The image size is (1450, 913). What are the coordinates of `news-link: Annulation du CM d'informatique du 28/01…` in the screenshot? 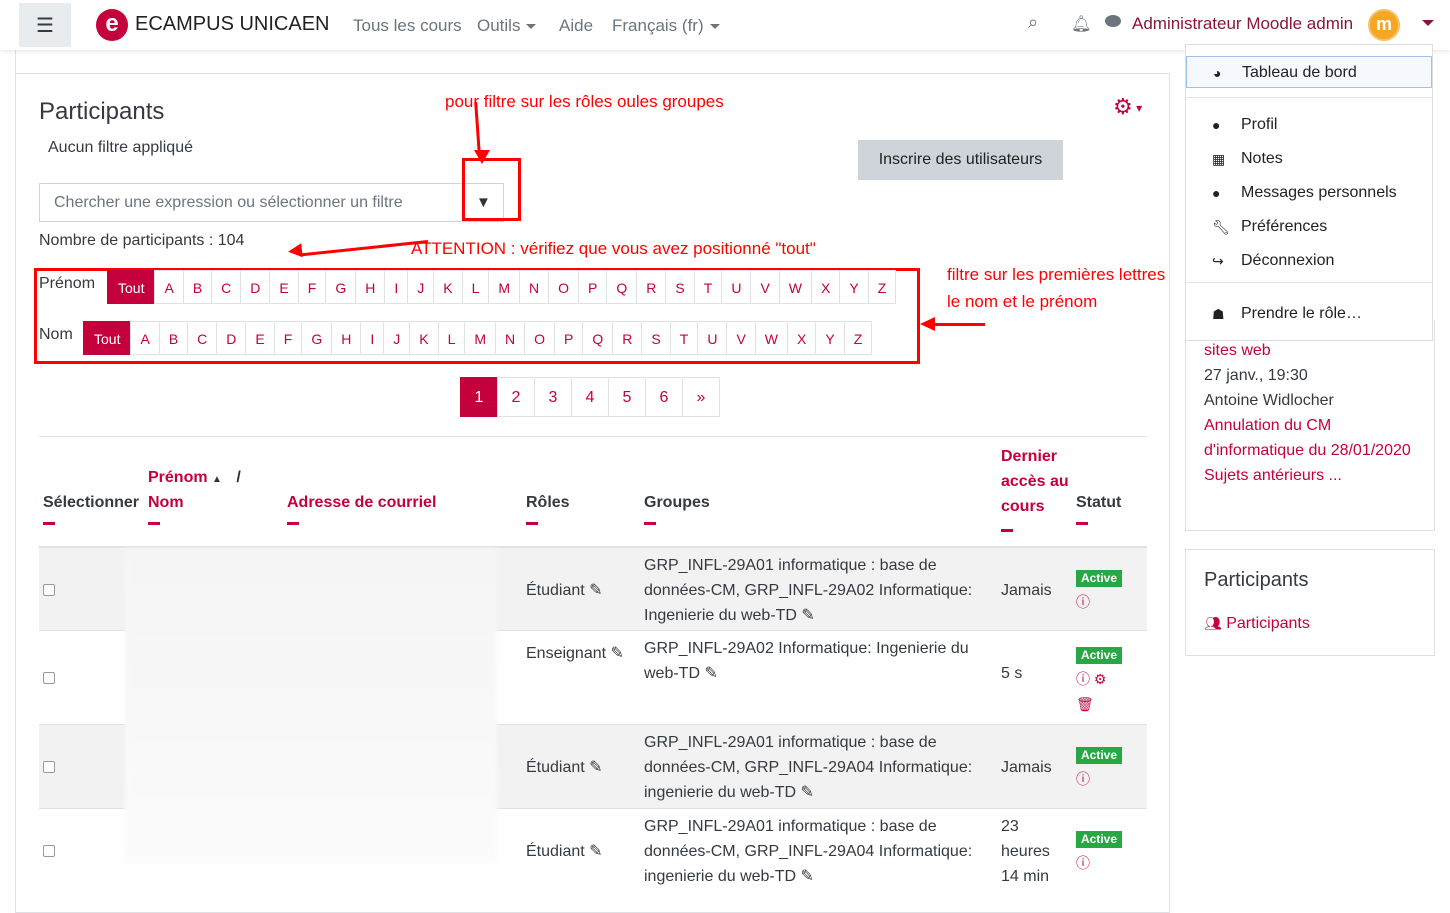 It's located at (1307, 438).